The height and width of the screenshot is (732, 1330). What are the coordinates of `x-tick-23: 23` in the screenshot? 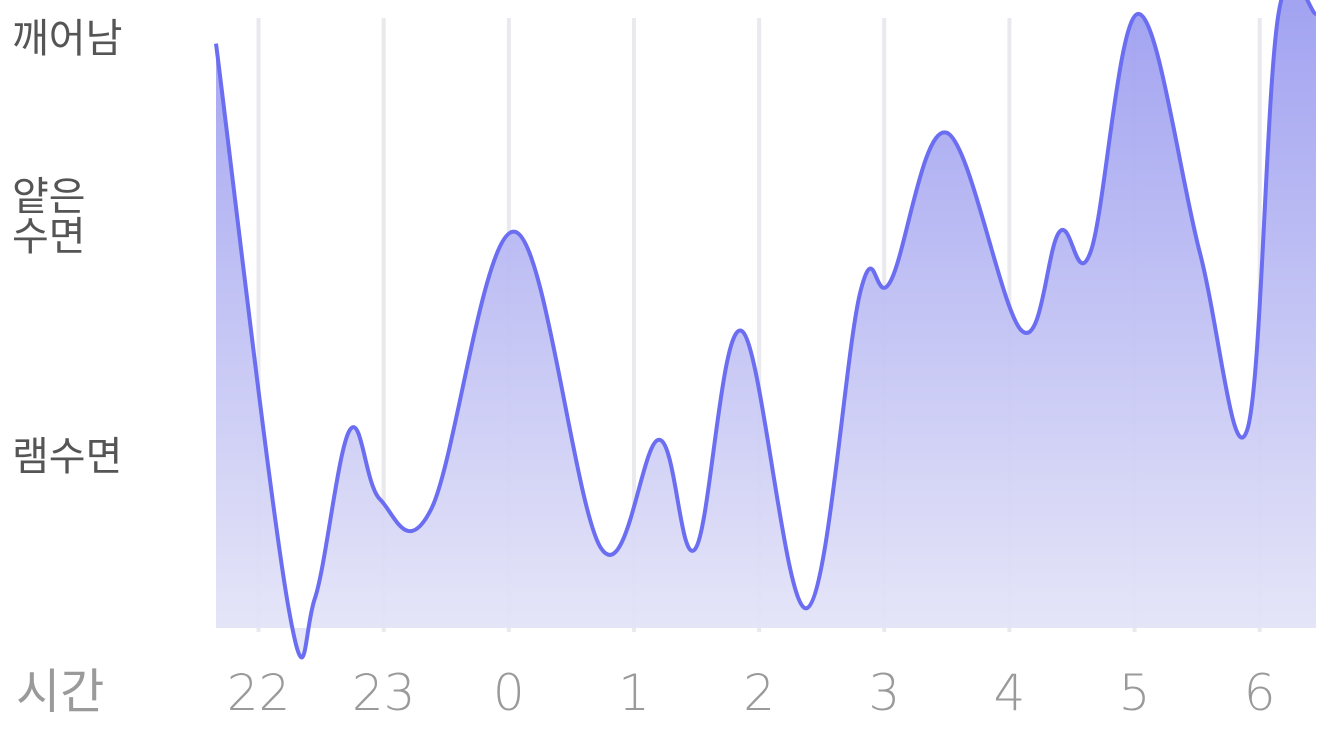 It's located at (384, 693).